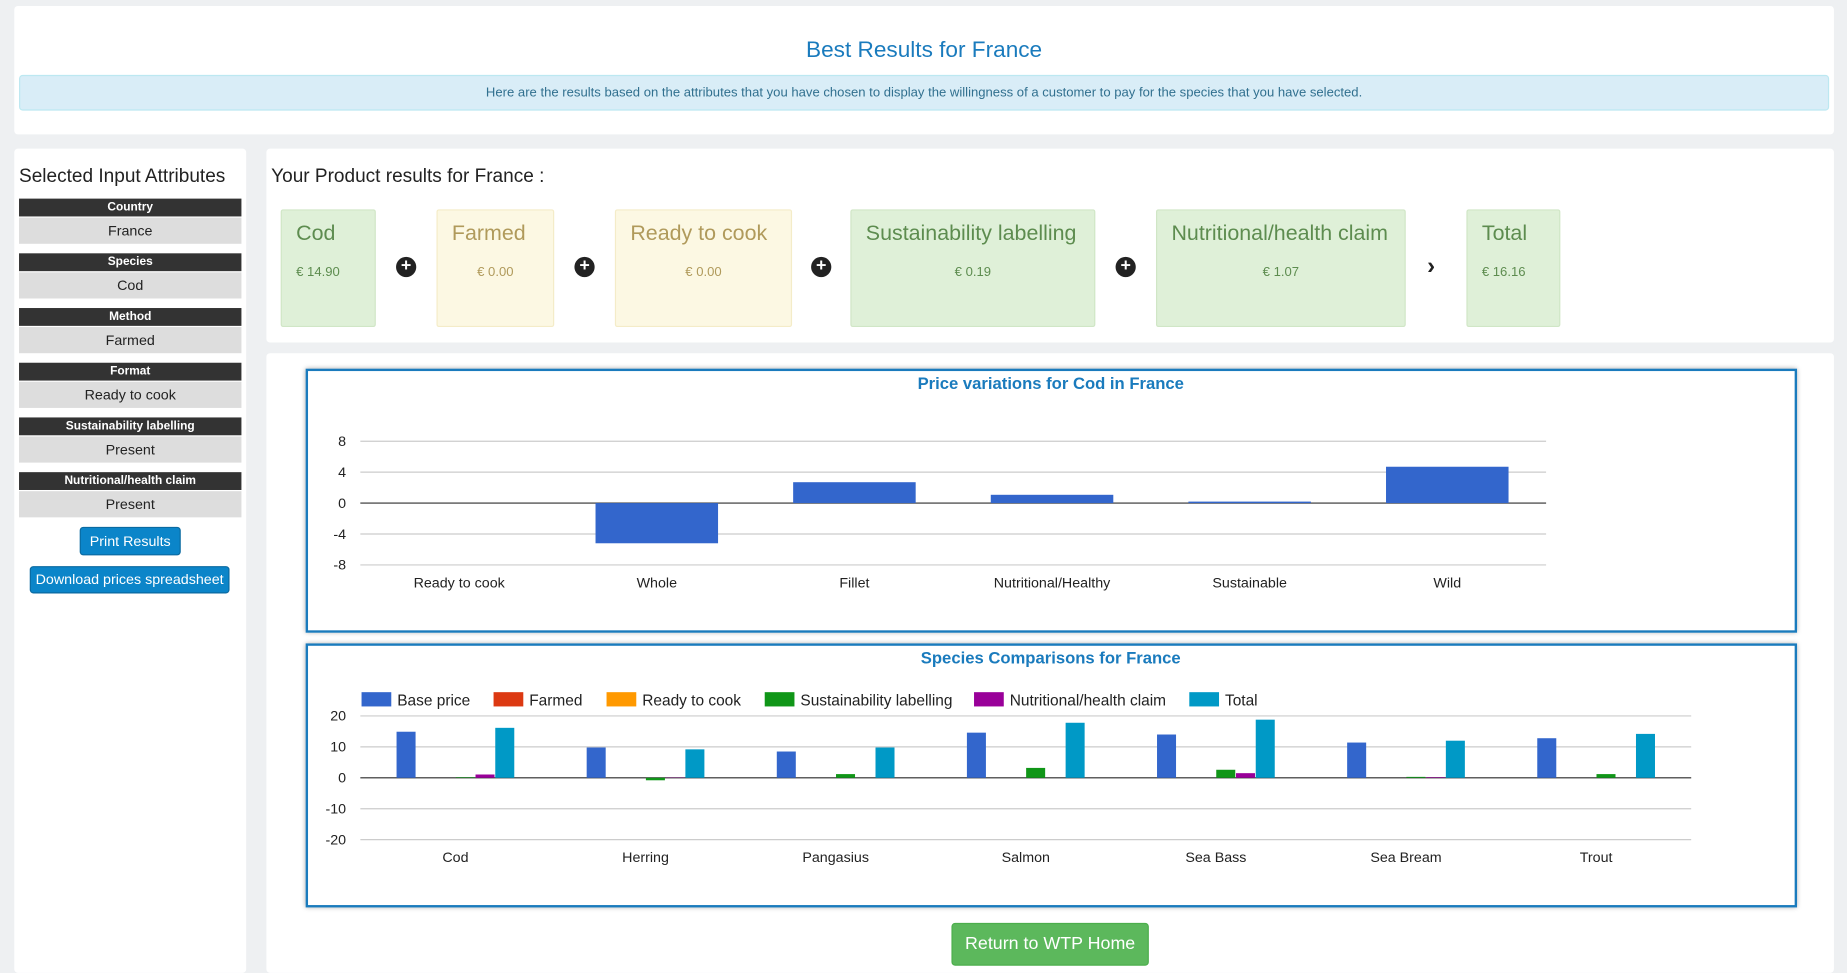 Image resolution: width=1847 pixels, height=973 pixels. What do you see at coordinates (1026, 858) in the screenshot?
I see `x-tick-label: Salmon` at bounding box center [1026, 858].